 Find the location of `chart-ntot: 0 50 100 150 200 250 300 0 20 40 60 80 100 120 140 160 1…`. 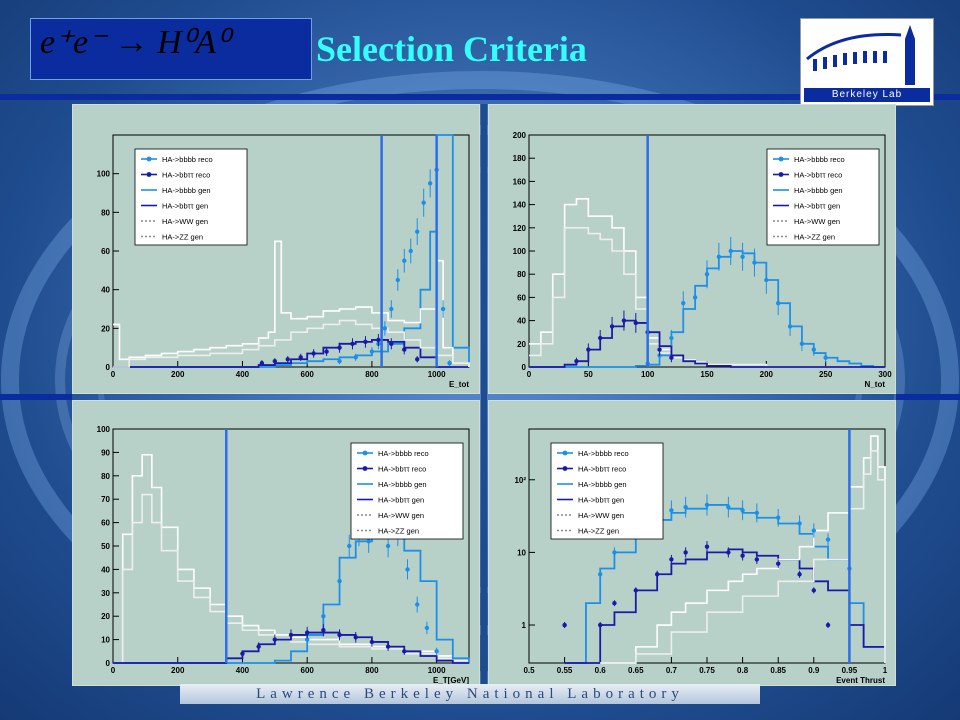

chart-ntot: 0 50 100 150 200 250 300 0 20 40 60 80 100 120 140 160 1… is located at coordinates (703, 260).